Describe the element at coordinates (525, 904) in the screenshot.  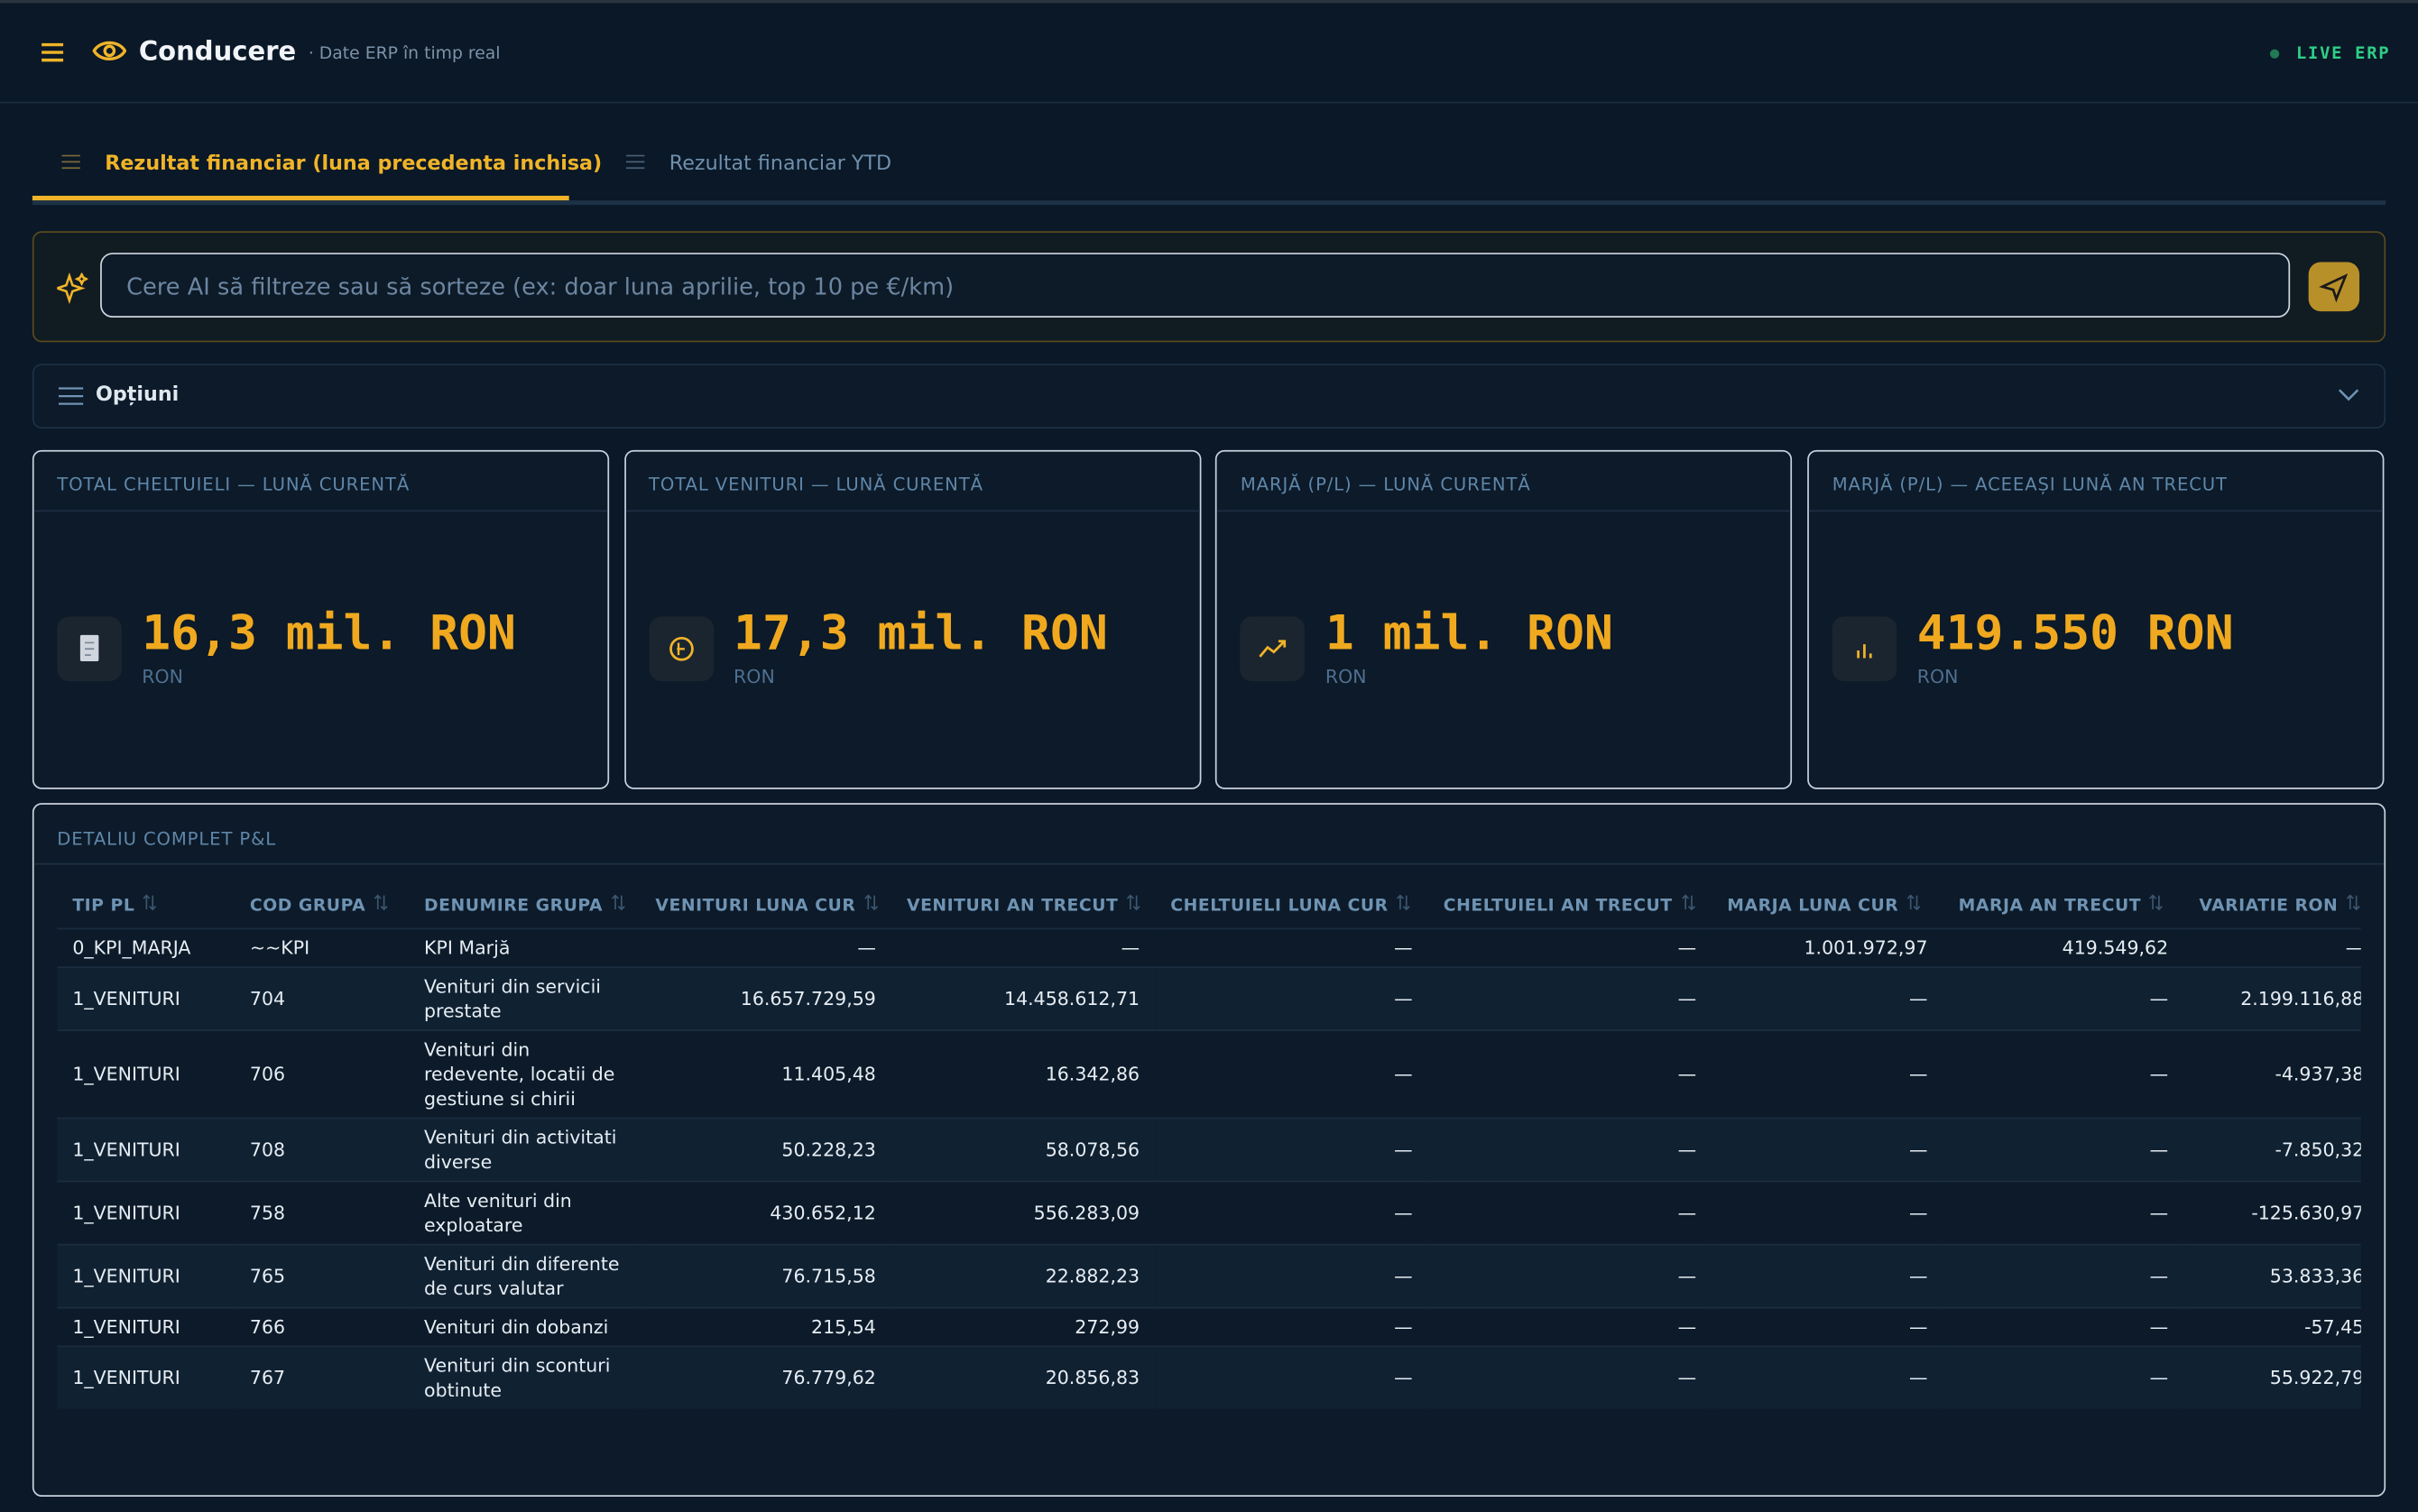
I see `column-header: DENUMIRE GRUPA` at that location.